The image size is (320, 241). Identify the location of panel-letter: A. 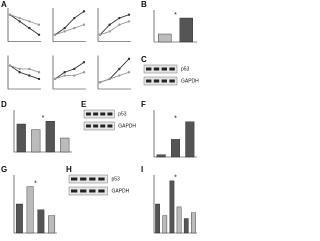
(4, 4).